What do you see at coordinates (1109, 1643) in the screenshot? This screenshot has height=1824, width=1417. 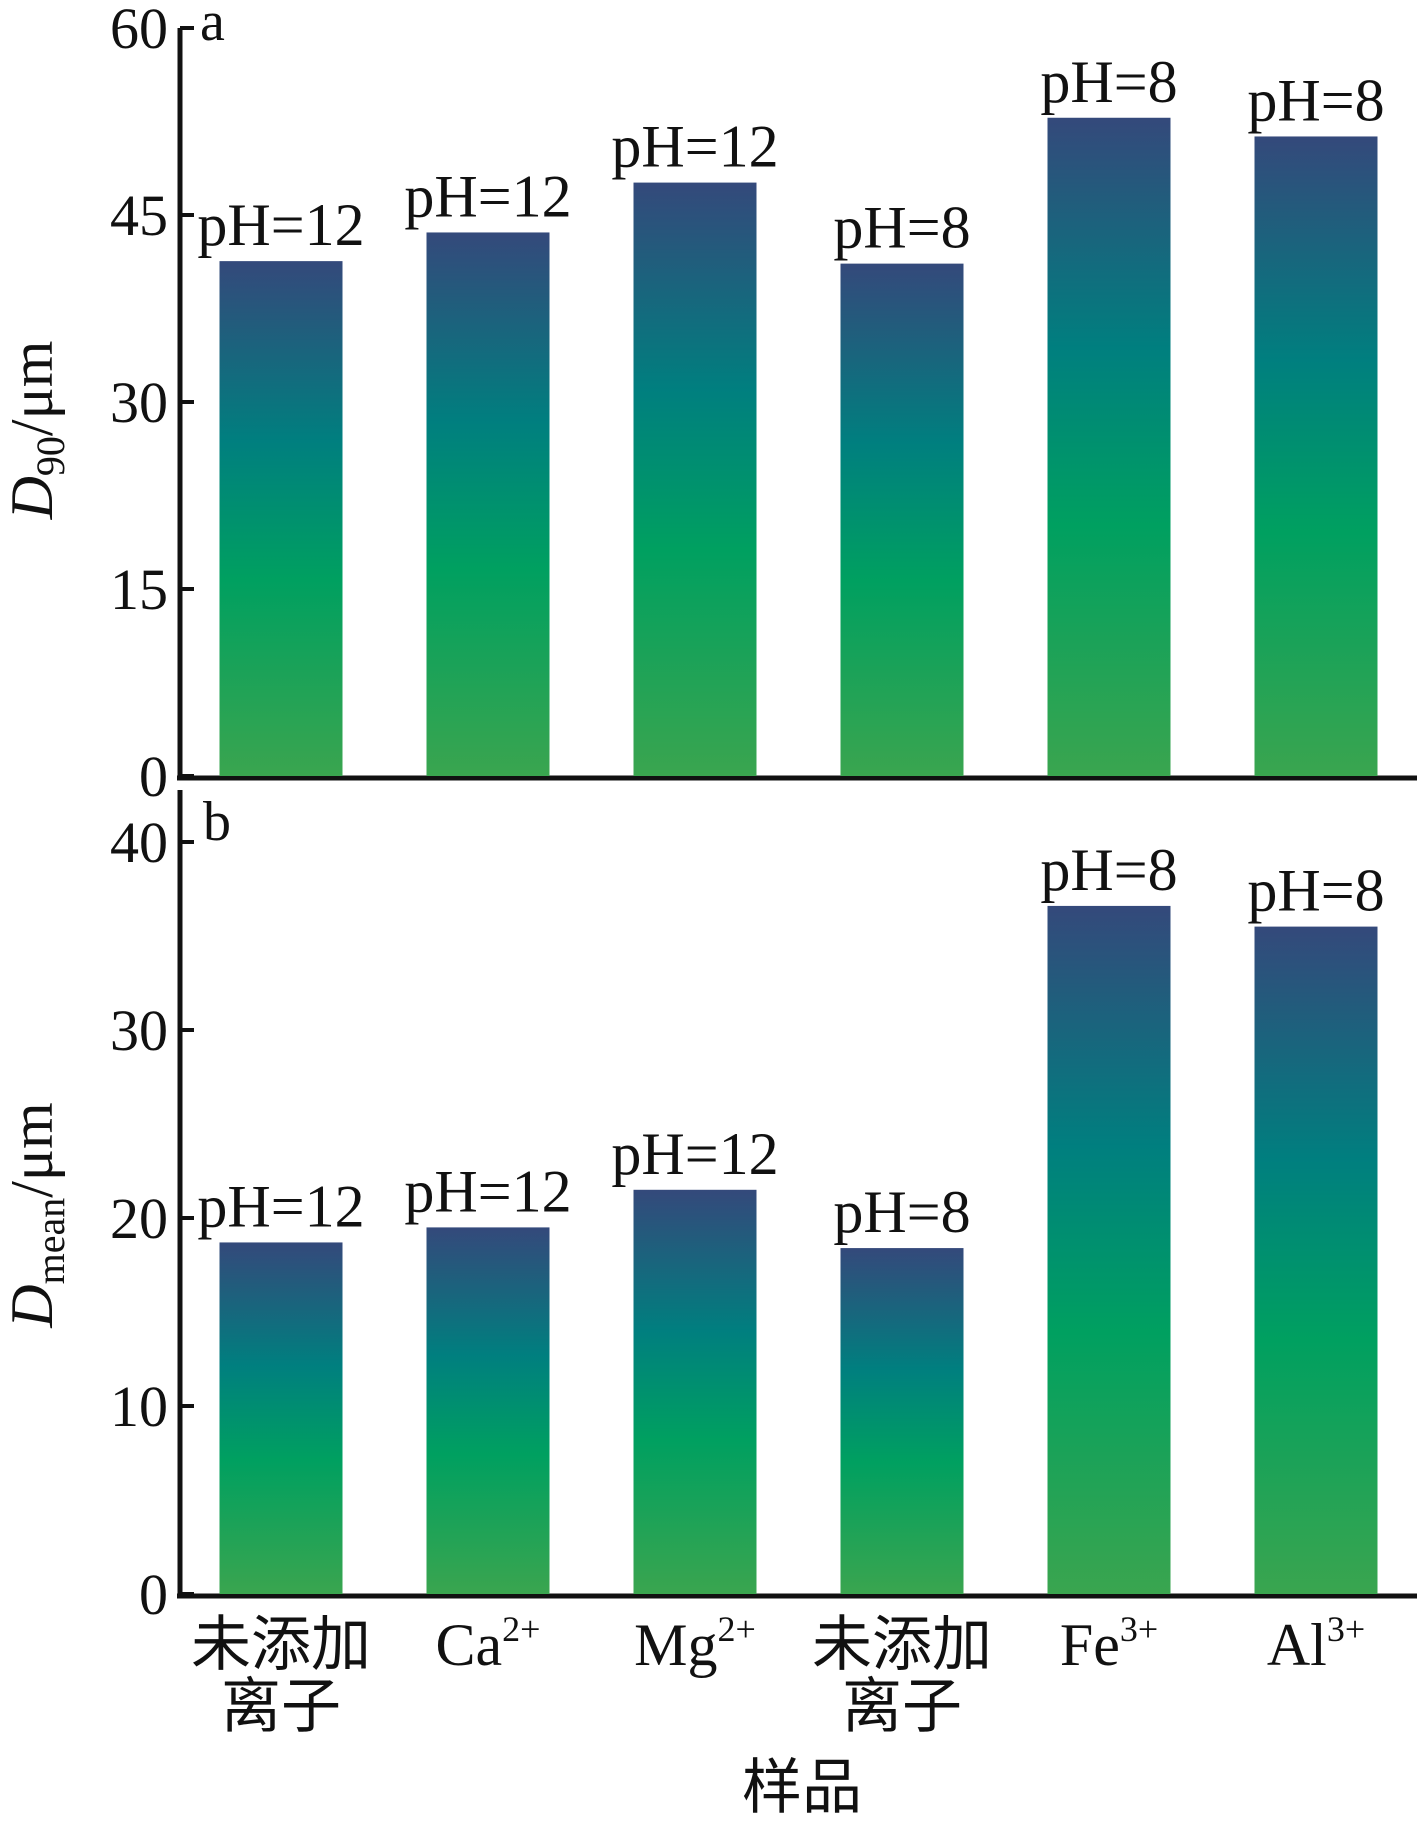 I see `x-category-label: Fe3+` at bounding box center [1109, 1643].